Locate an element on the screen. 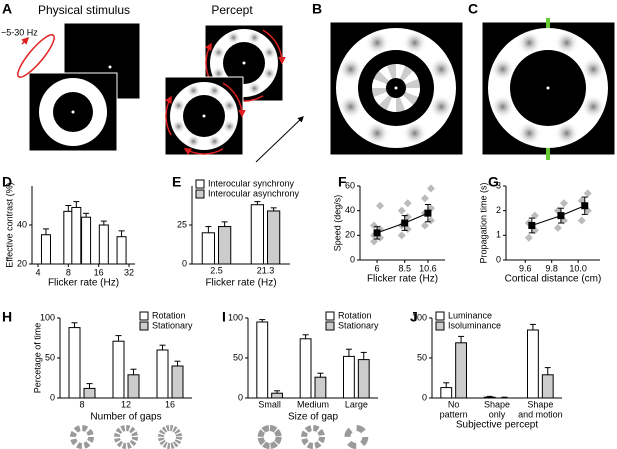 The width and height of the screenshot is (617, 449). x-tick-label: No is located at coordinates (454, 404).